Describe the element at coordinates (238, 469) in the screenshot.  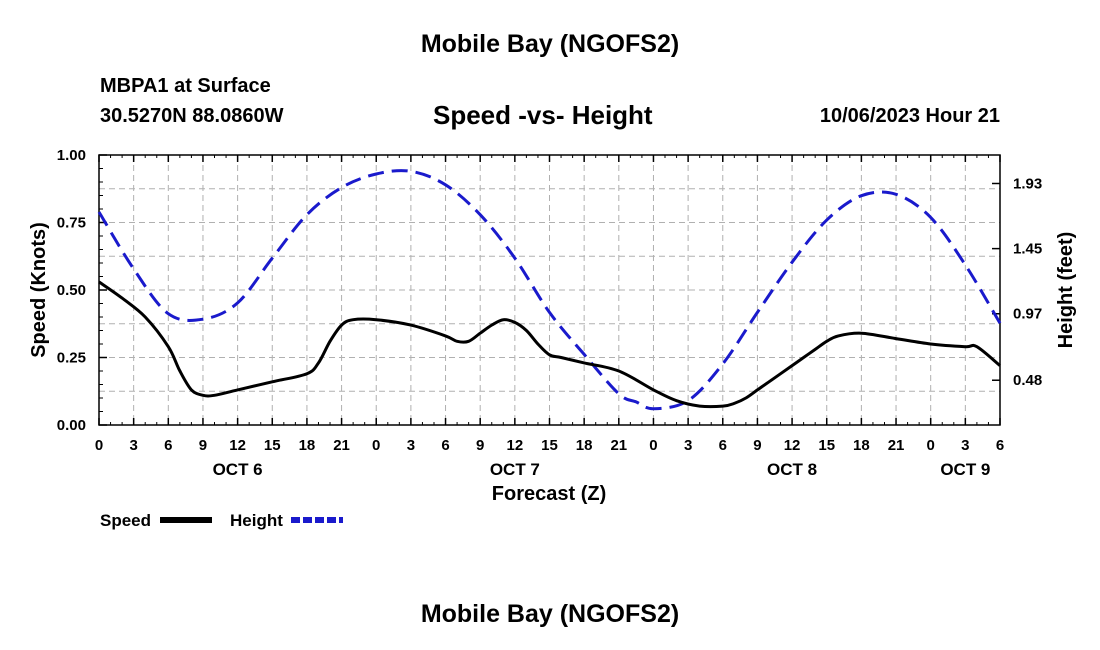
I see `day-label: OCT 6` at that location.